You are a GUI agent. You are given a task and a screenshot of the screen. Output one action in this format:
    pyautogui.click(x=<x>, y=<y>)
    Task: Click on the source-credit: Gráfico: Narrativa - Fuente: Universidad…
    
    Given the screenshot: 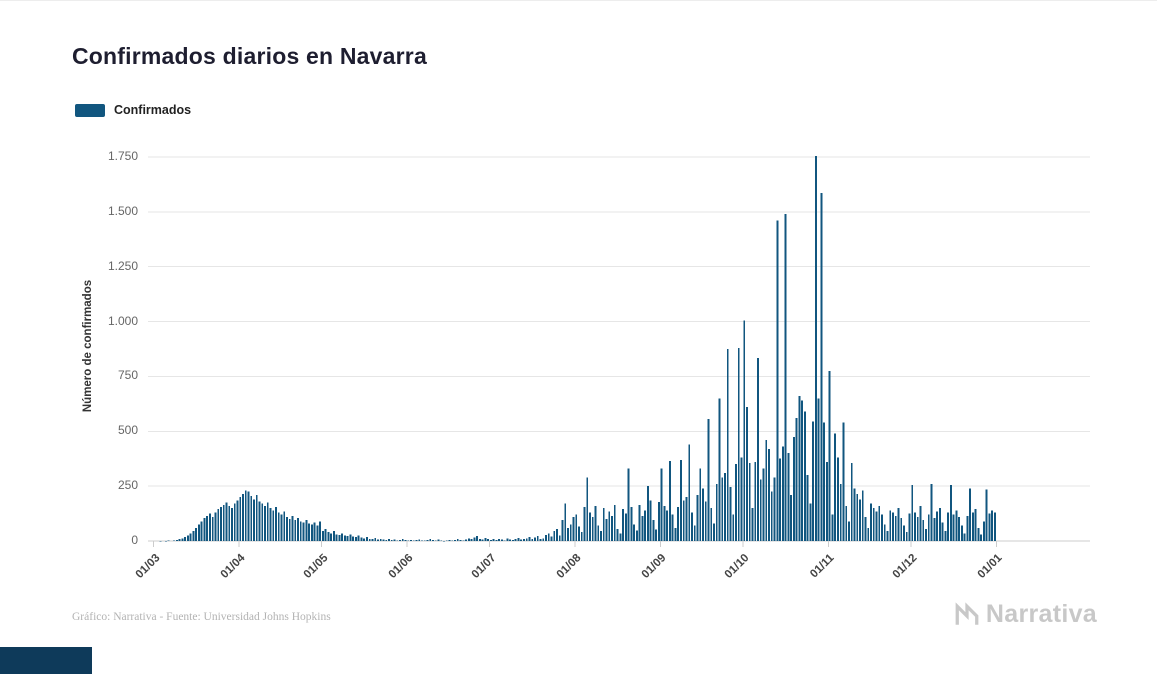 What is the action you would take?
    pyautogui.click(x=201, y=617)
    